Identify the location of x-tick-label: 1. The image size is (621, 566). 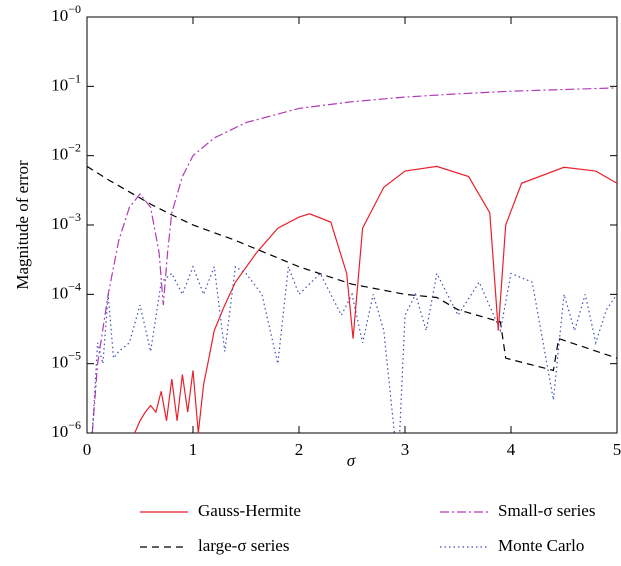
(193, 449).